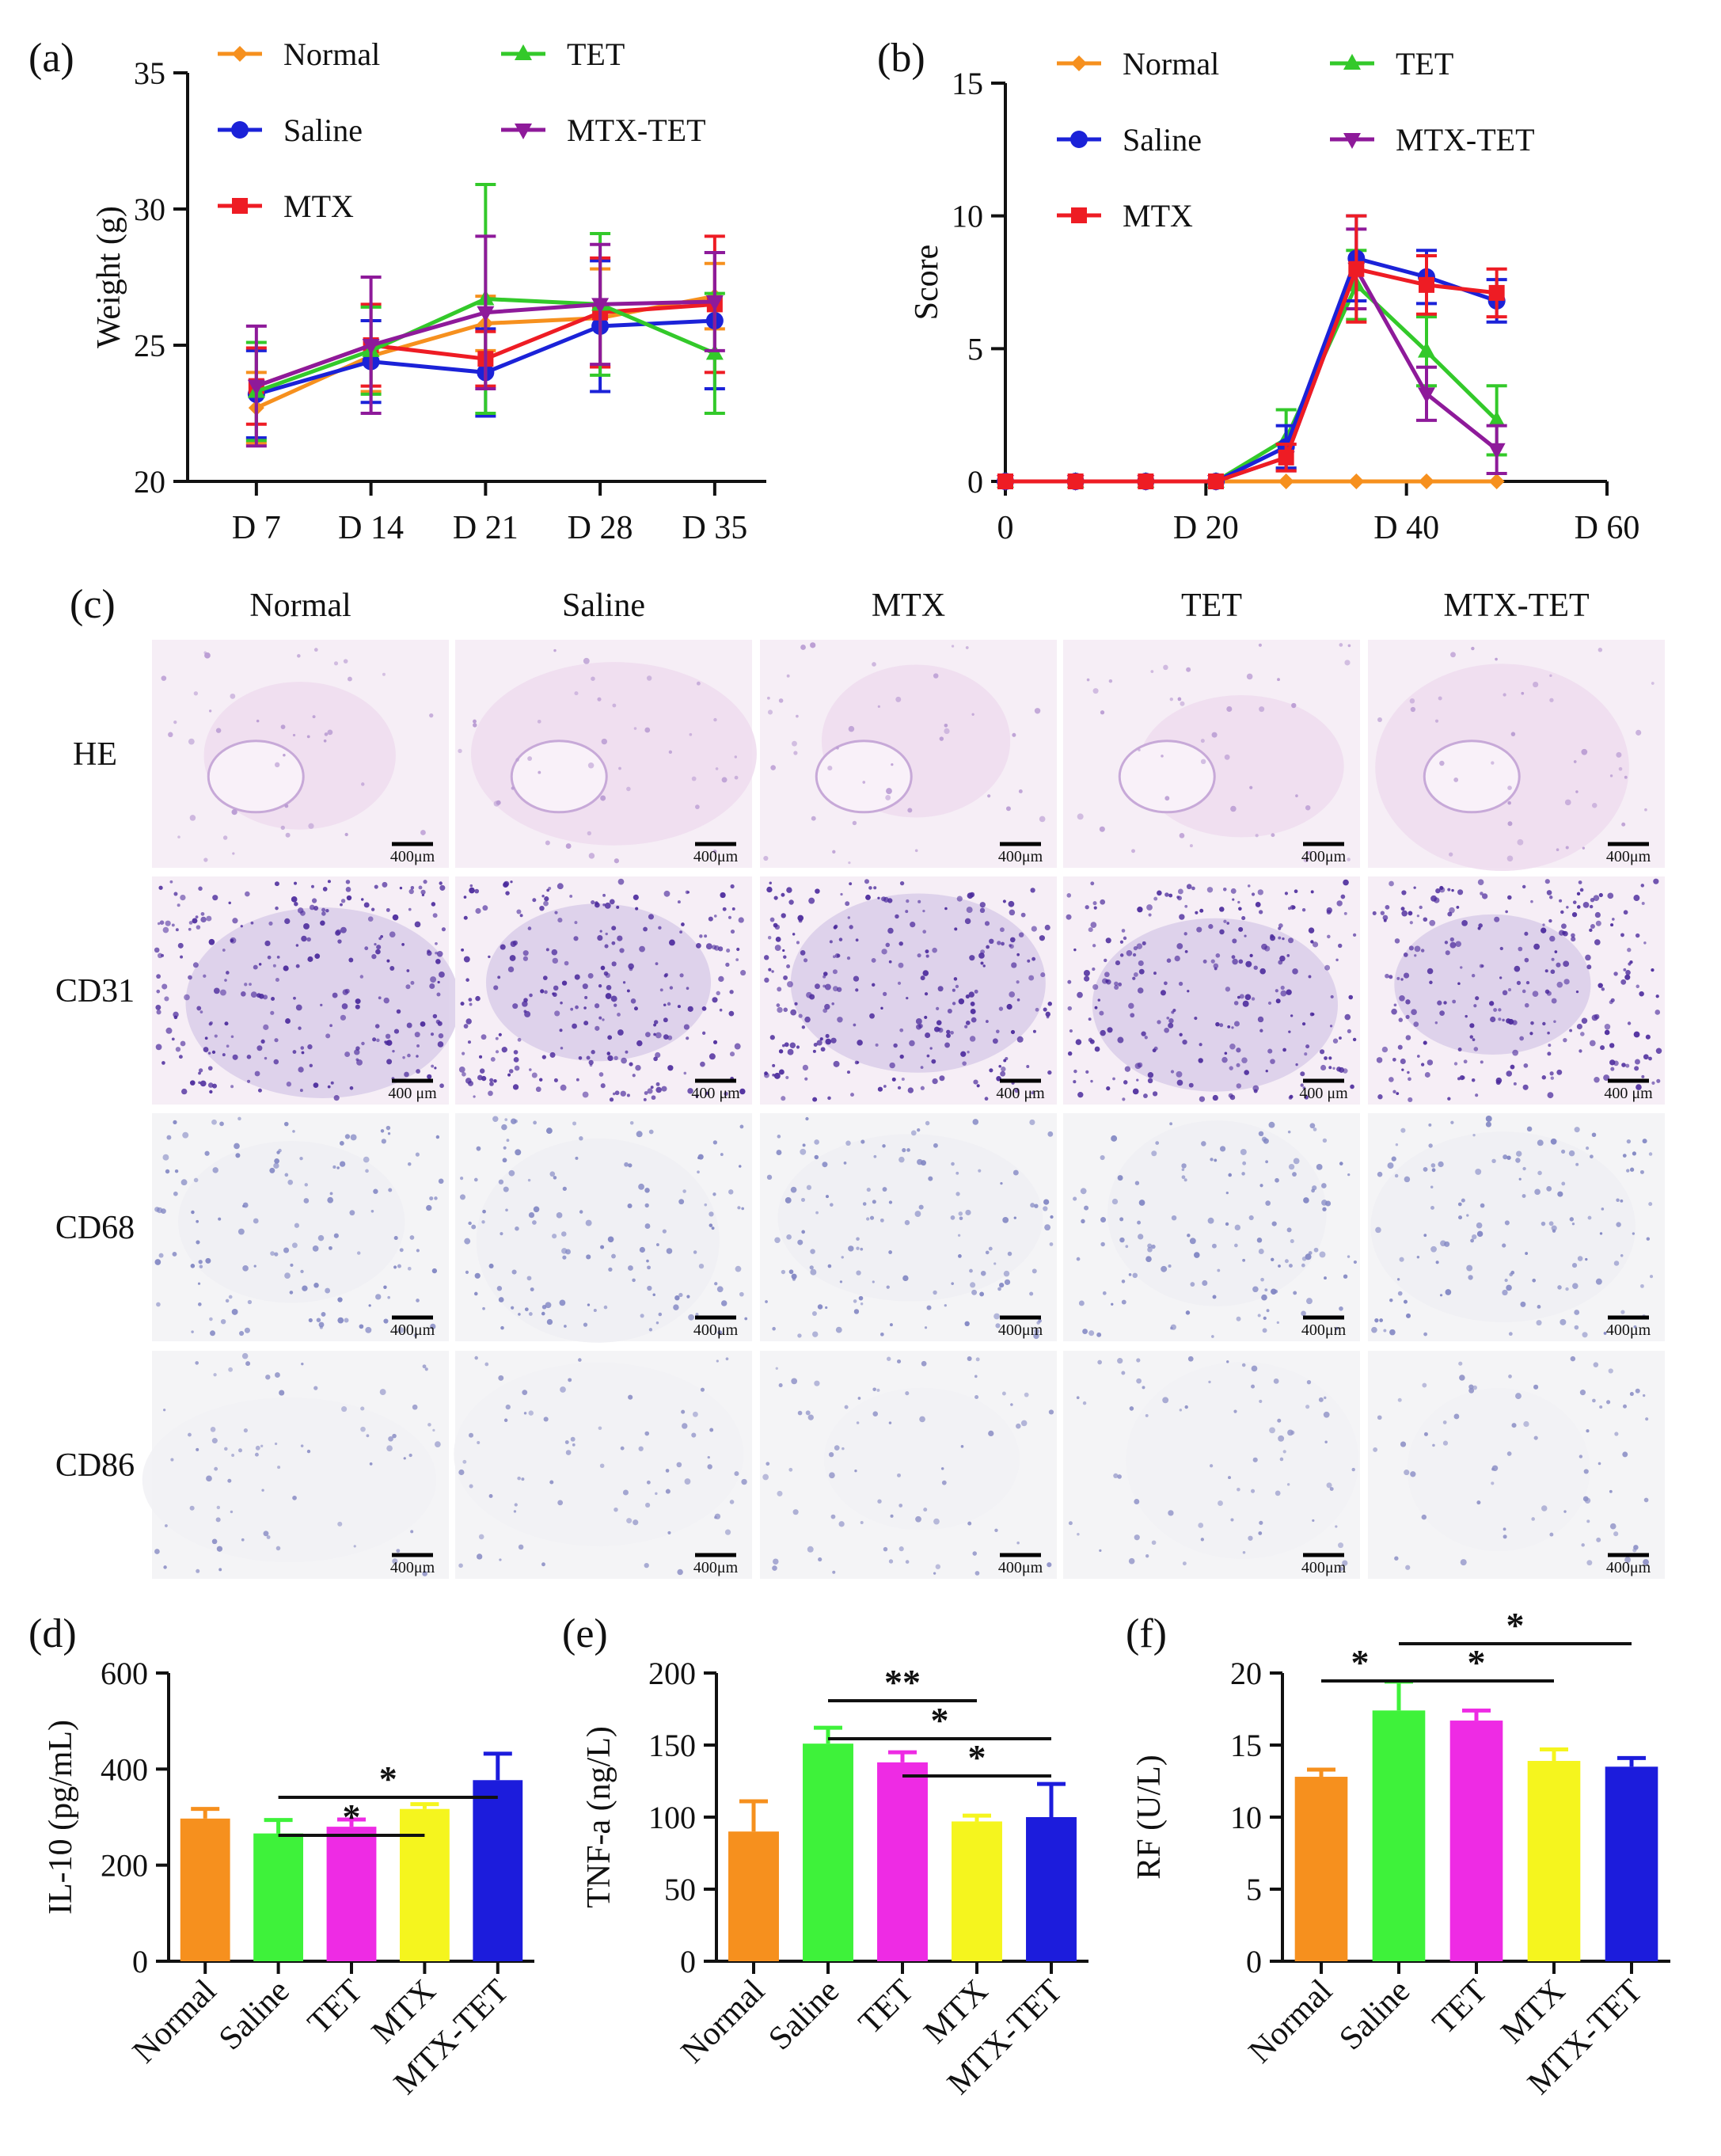  What do you see at coordinates (1516, 990) in the screenshot?
I see `histology-image: 400 μm` at bounding box center [1516, 990].